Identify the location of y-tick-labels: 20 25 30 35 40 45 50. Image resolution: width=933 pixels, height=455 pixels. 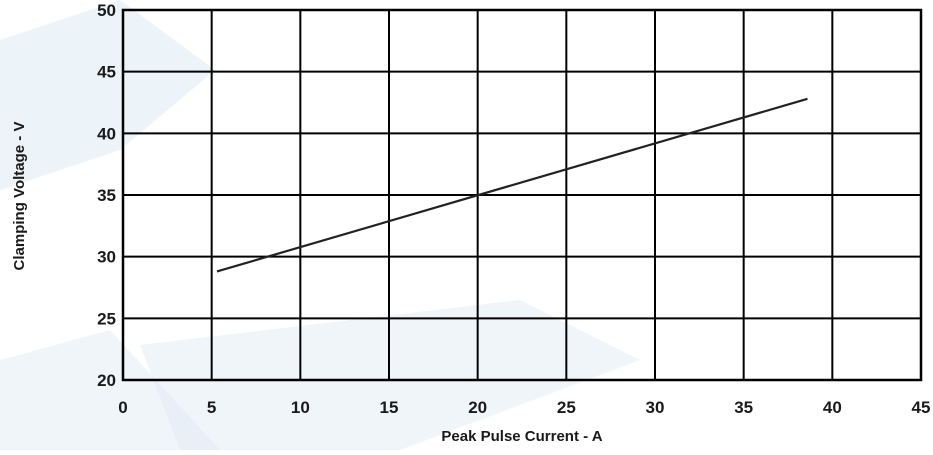
(106, 195).